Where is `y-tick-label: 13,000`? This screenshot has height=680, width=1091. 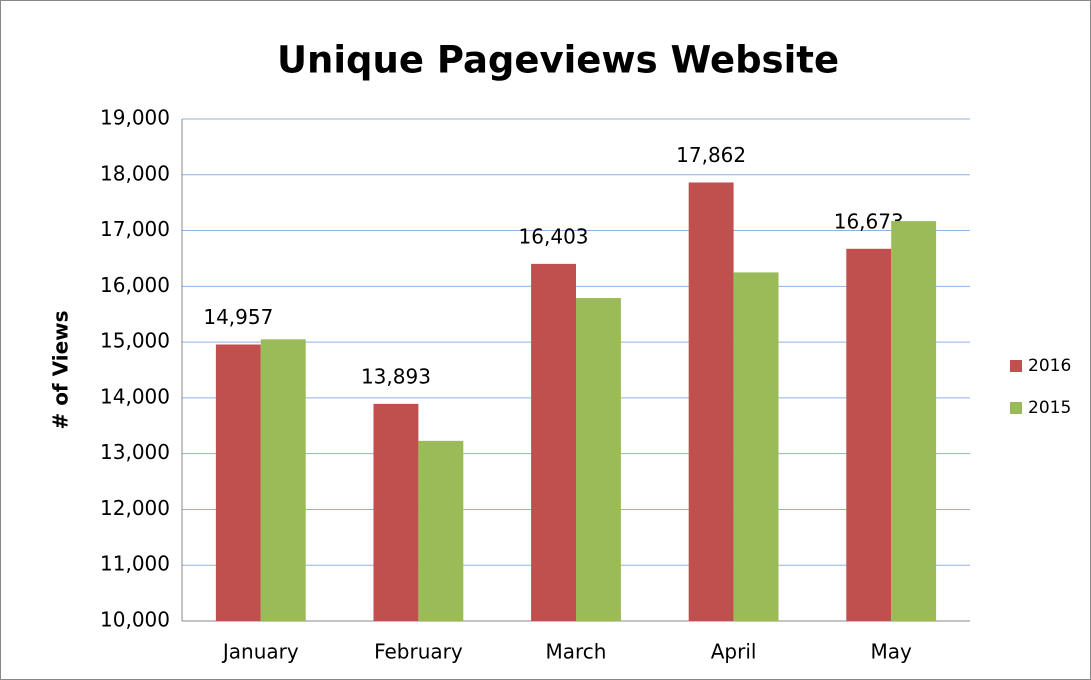
y-tick-label: 13,000 is located at coordinates (135, 452).